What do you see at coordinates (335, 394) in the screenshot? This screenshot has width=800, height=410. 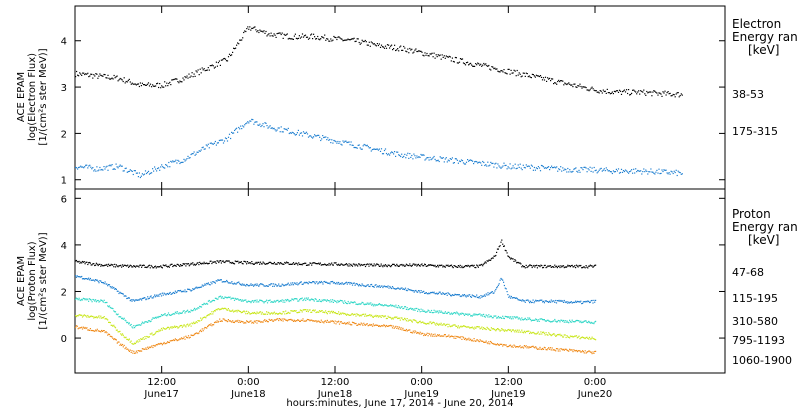 I see `x-date-label-2: June18` at bounding box center [335, 394].